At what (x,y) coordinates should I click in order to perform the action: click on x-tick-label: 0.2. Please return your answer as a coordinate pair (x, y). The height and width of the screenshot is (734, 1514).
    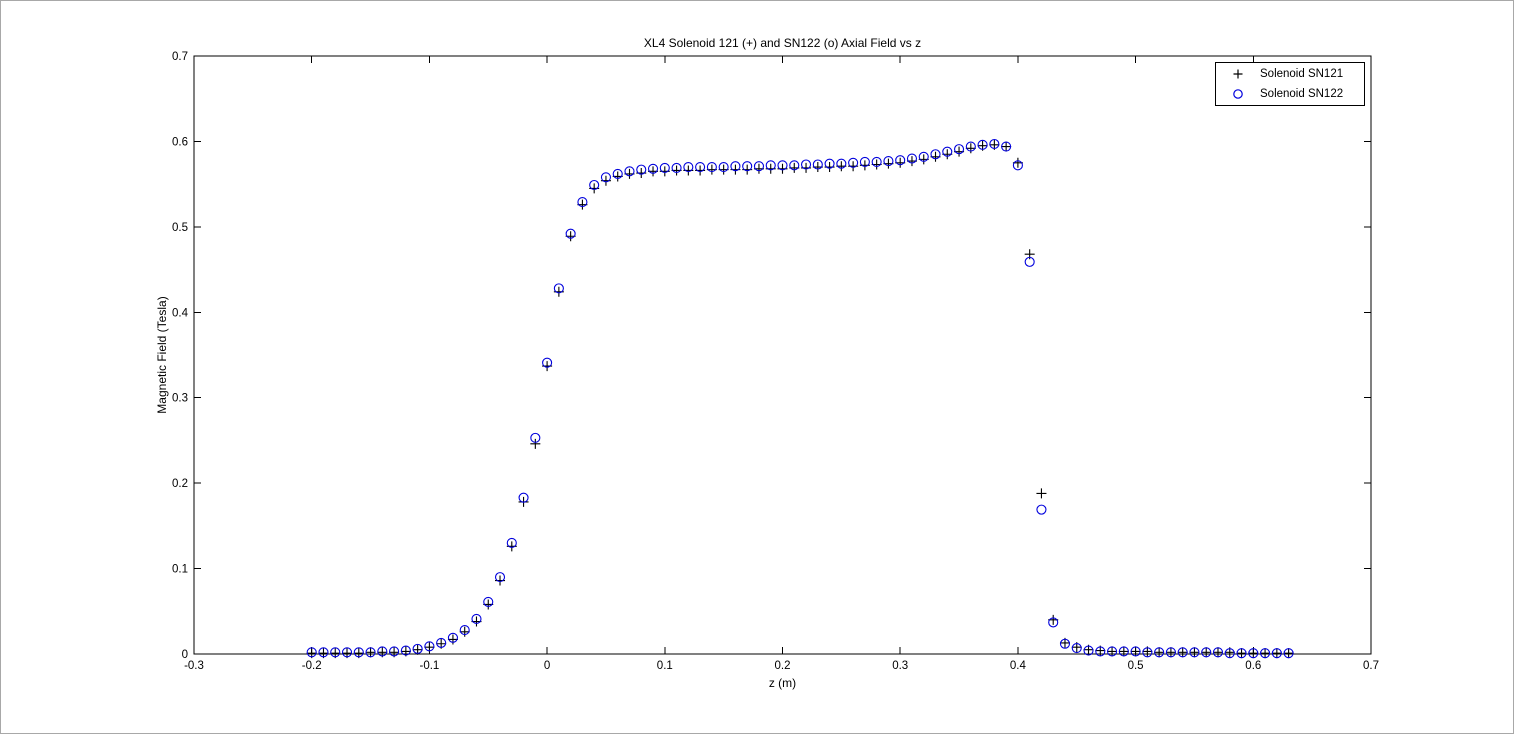
    Looking at the image, I should click on (783, 666).